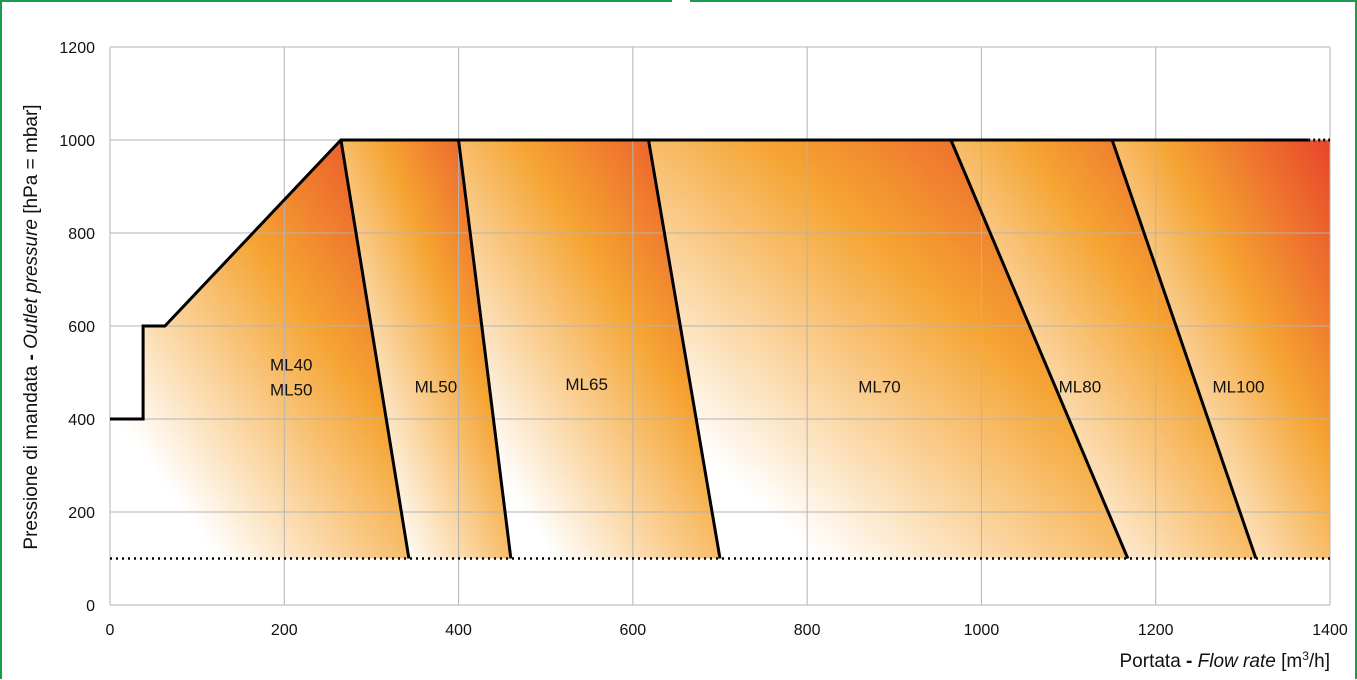 The height and width of the screenshot is (680, 1357). I want to click on x-tick-label: 1200, so click(1156, 630).